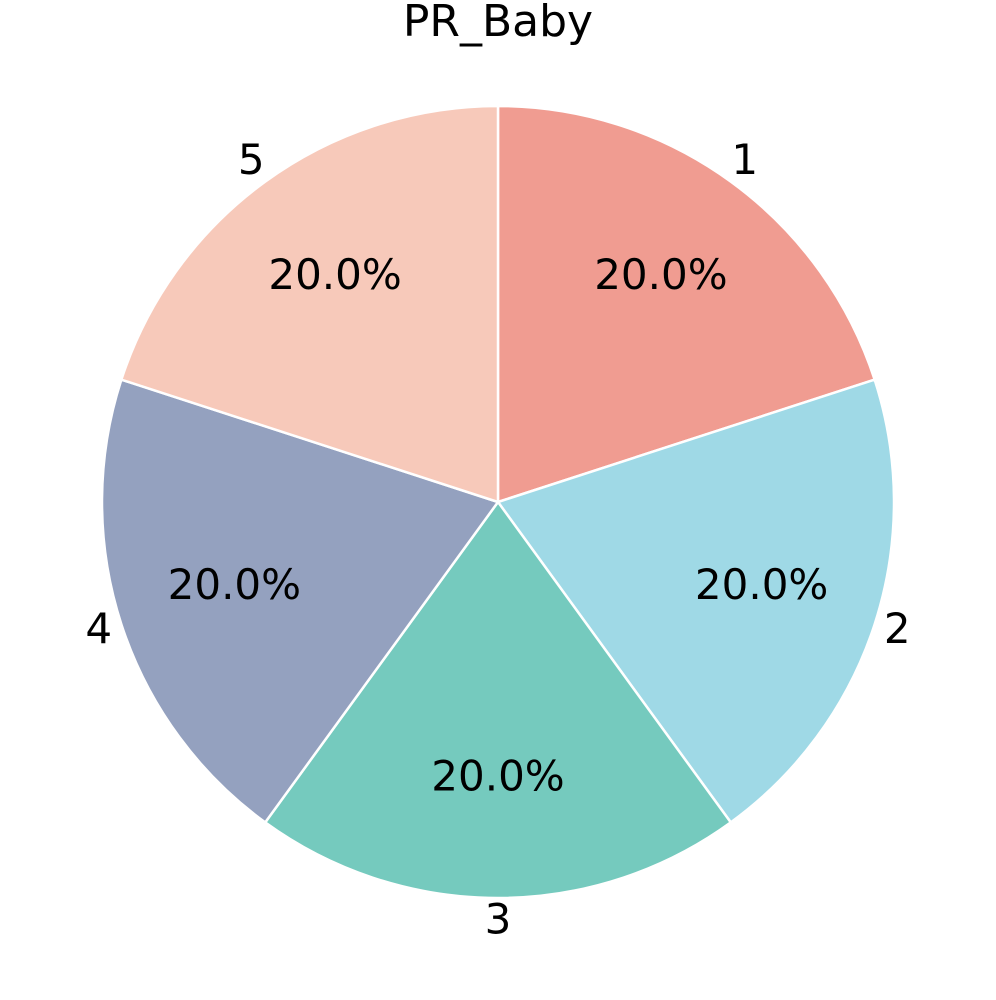 Image resolution: width=996 pixels, height=1000 pixels. Describe the element at coordinates (498, 23) in the screenshot. I see `chart-title: PR_Baby` at that location.